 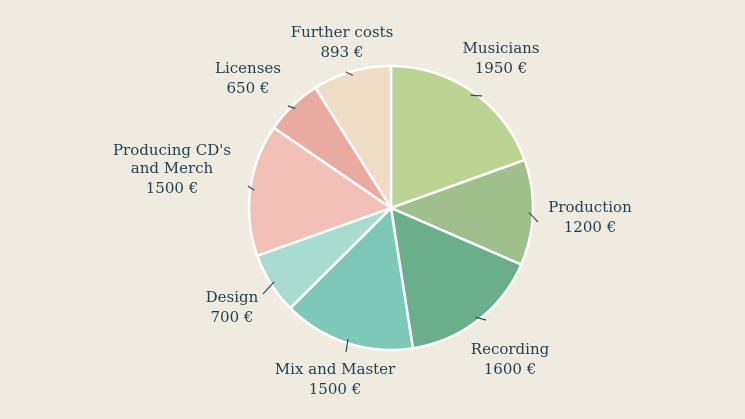 I want to click on pie-slice-producing-cd-s-and-merch, so click(x=320, y=191).